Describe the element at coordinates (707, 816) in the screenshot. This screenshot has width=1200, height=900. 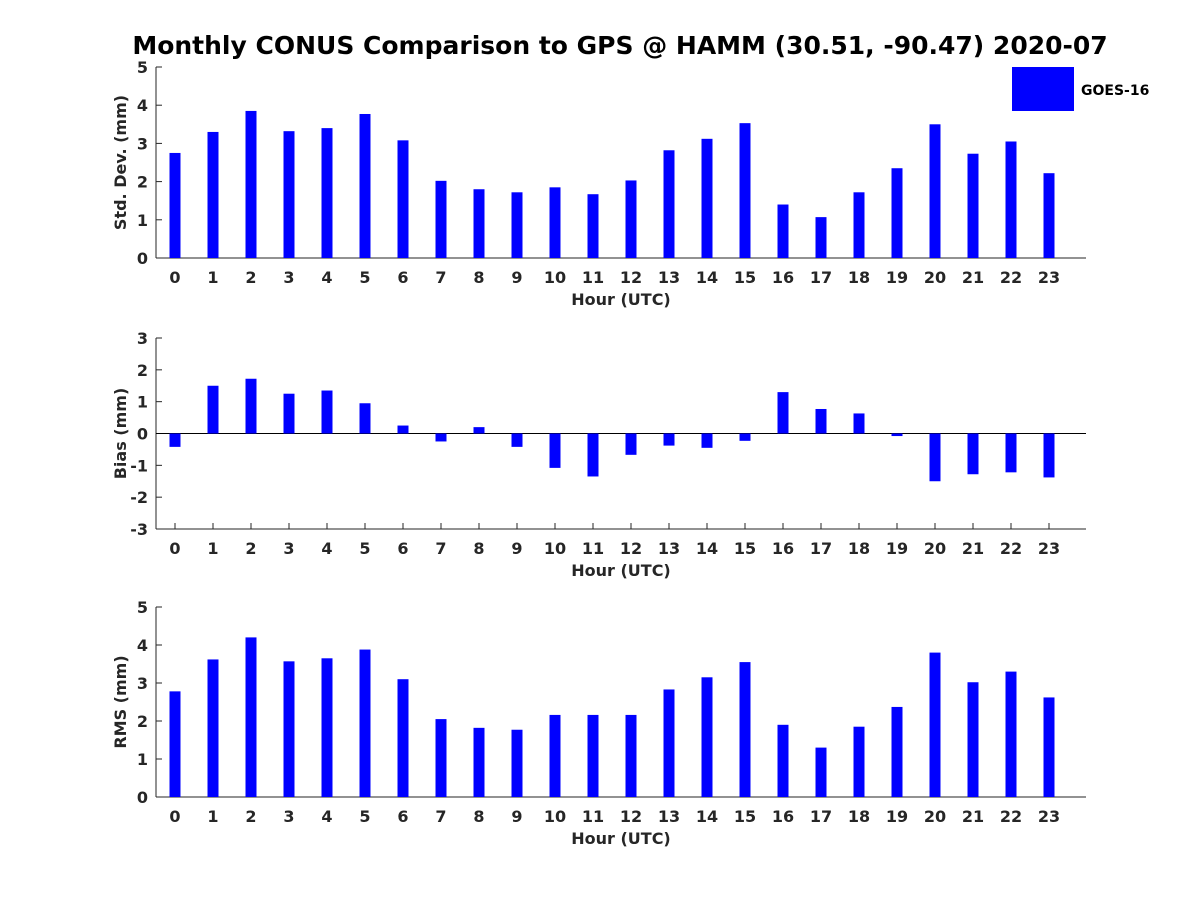
I see `x-tick-label: 14` at that location.